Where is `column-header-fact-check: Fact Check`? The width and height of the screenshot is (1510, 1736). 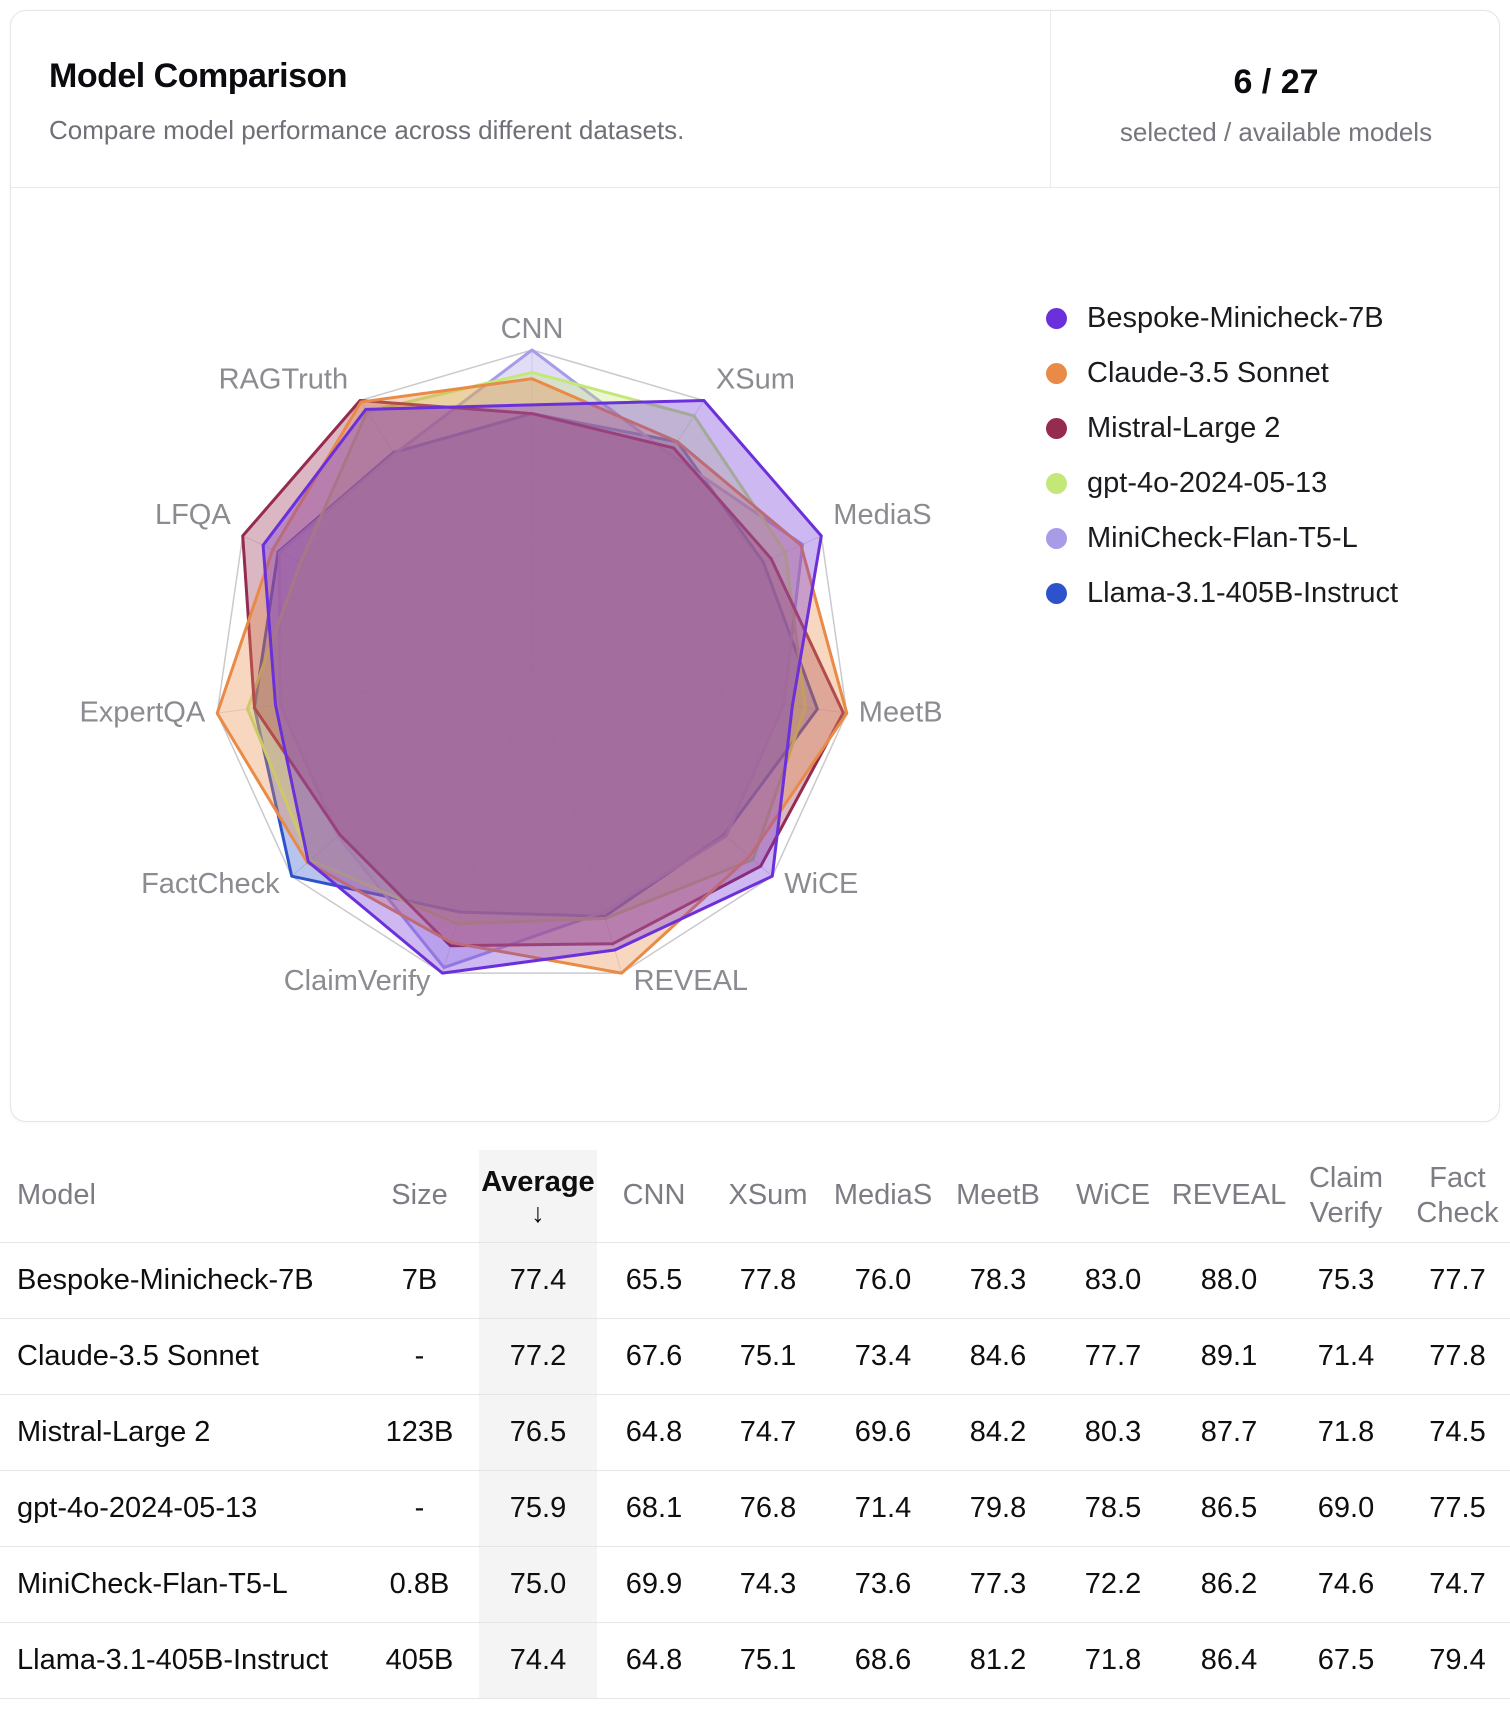
column-header-fact-check: Fact Check is located at coordinates (1457, 1196).